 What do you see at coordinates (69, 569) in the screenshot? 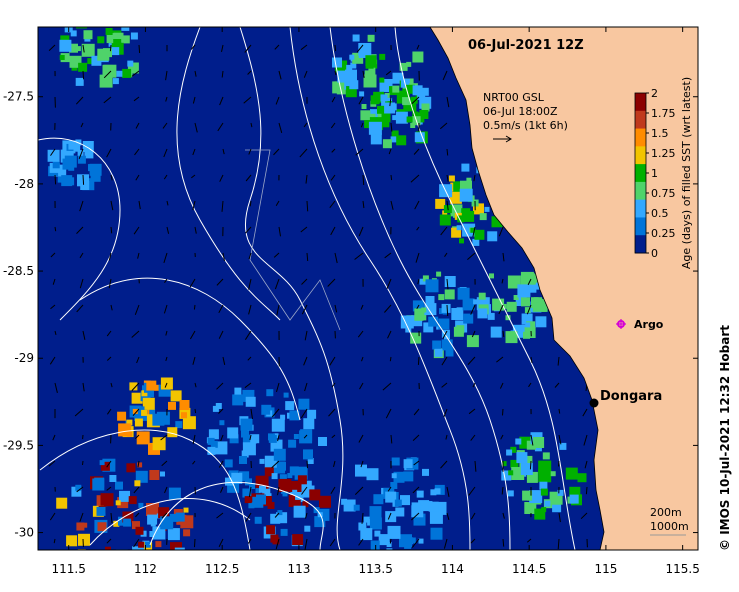
I see `x-tick-label: 111.5` at bounding box center [69, 569].